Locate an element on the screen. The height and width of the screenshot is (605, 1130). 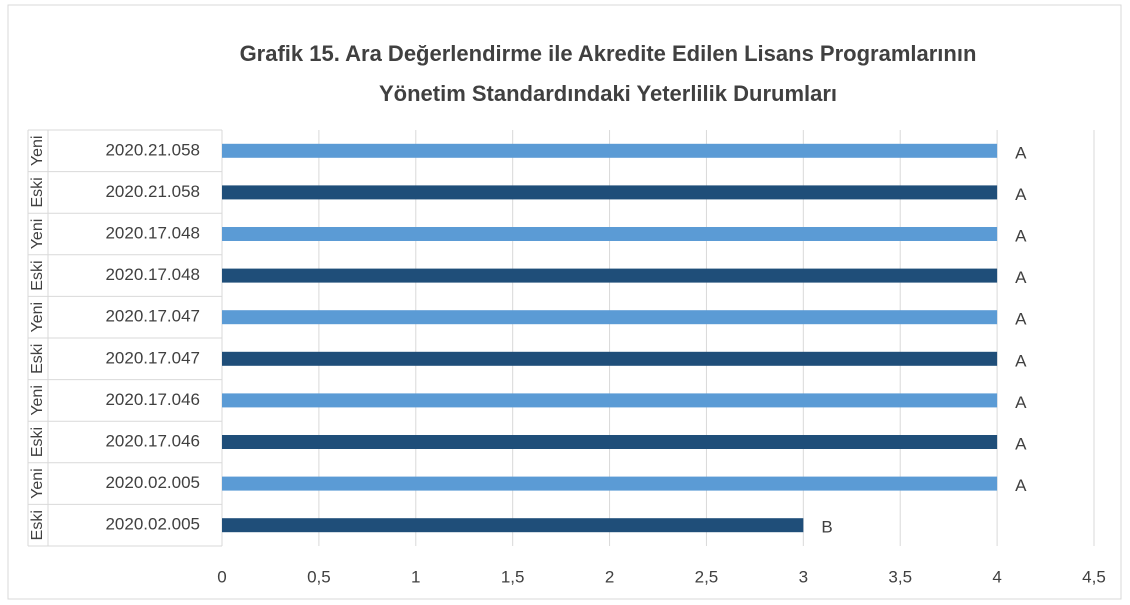
x-tick-label: 2 is located at coordinates (609, 576).